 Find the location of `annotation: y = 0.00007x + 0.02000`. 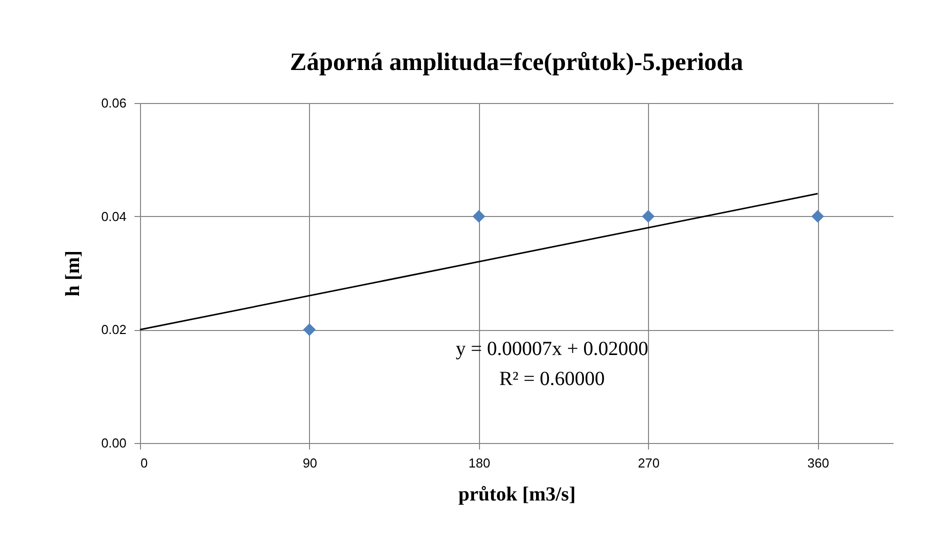

annotation: y = 0.00007x + 0.02000 is located at coordinates (552, 349).